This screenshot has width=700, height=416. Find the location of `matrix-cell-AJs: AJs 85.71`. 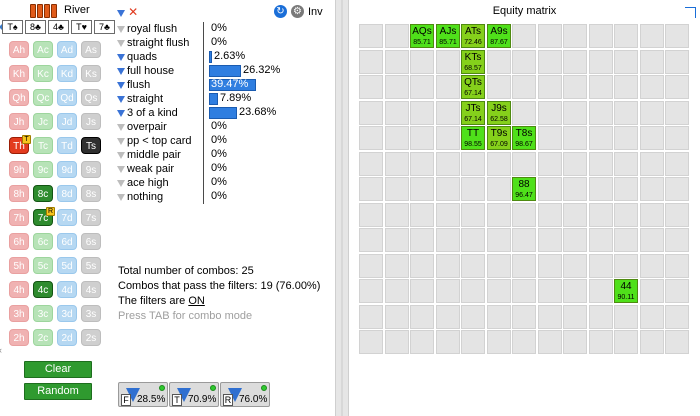

matrix-cell-AJs: AJs 85.71 is located at coordinates (448, 36).